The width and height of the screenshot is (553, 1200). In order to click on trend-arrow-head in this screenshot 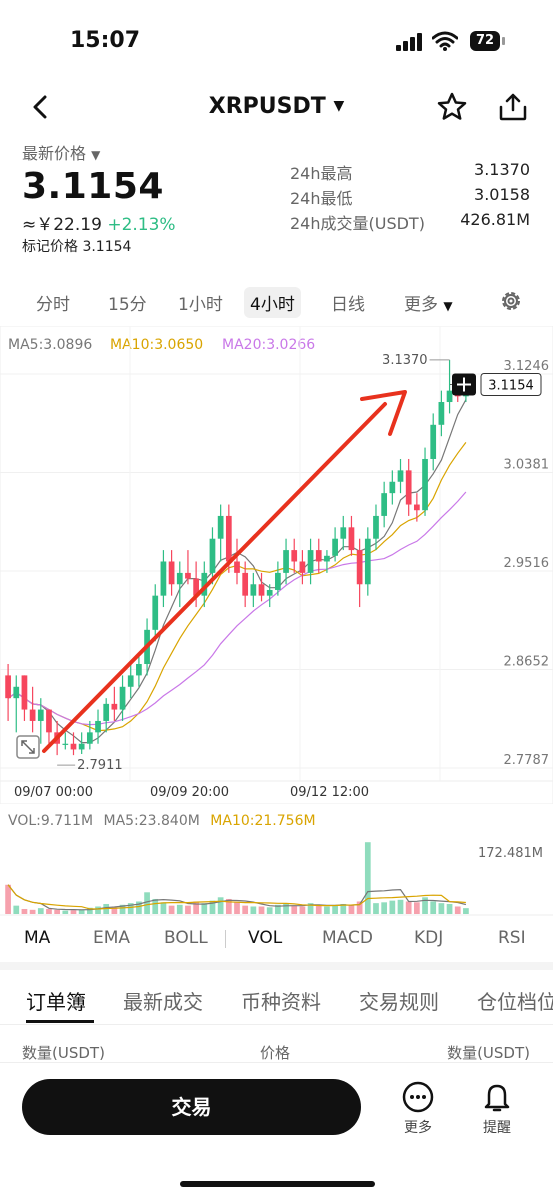, I will do `click(383, 413)`.